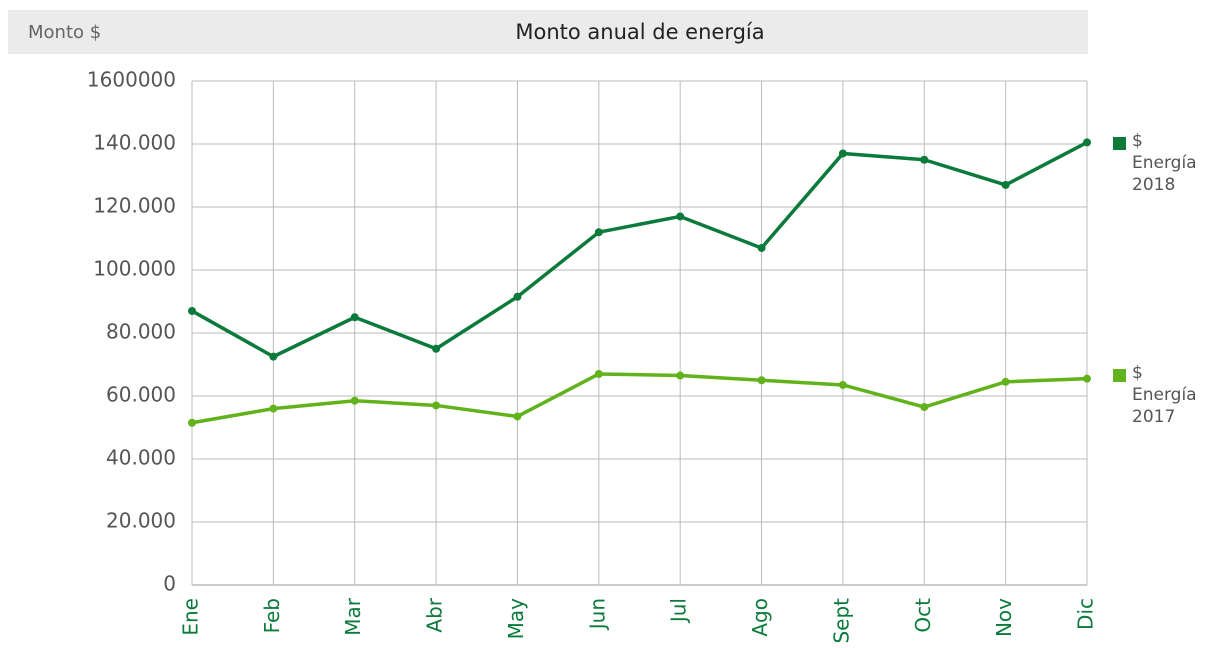 The width and height of the screenshot is (1216, 648). What do you see at coordinates (639, 398) in the screenshot?
I see `series-line` at bounding box center [639, 398].